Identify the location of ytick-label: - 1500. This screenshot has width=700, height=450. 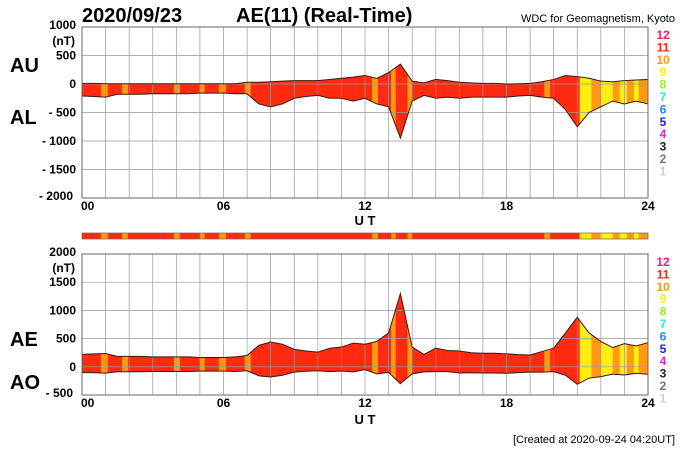
(59, 170).